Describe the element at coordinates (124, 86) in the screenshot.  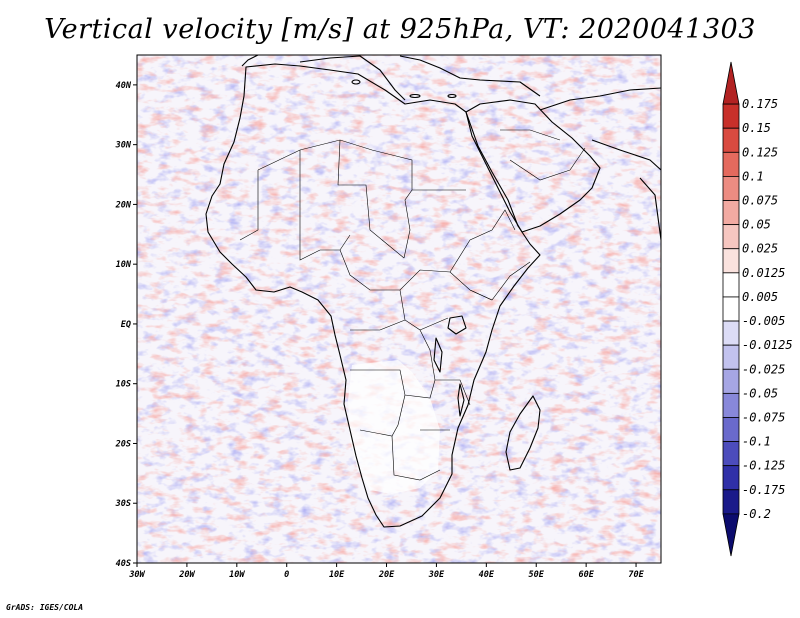
I see `lat-tick-label: 40N` at that location.